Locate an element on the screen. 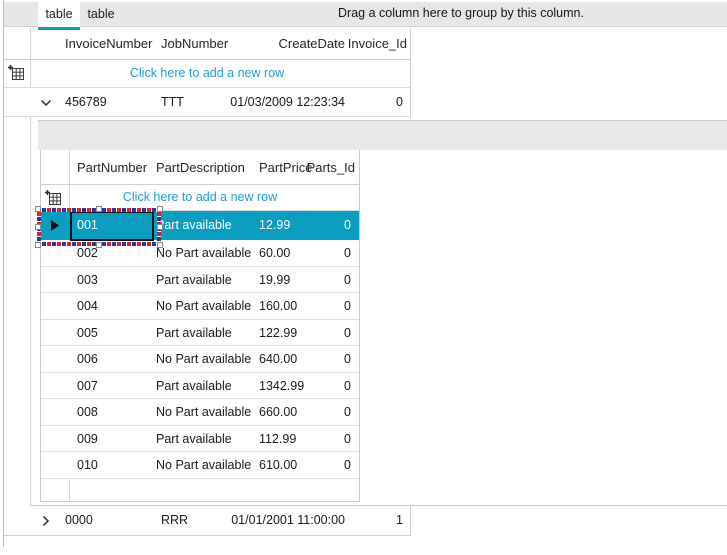 The image size is (727, 555). parts-row: 003 Part available 19.99 0 is located at coordinates (200, 279).